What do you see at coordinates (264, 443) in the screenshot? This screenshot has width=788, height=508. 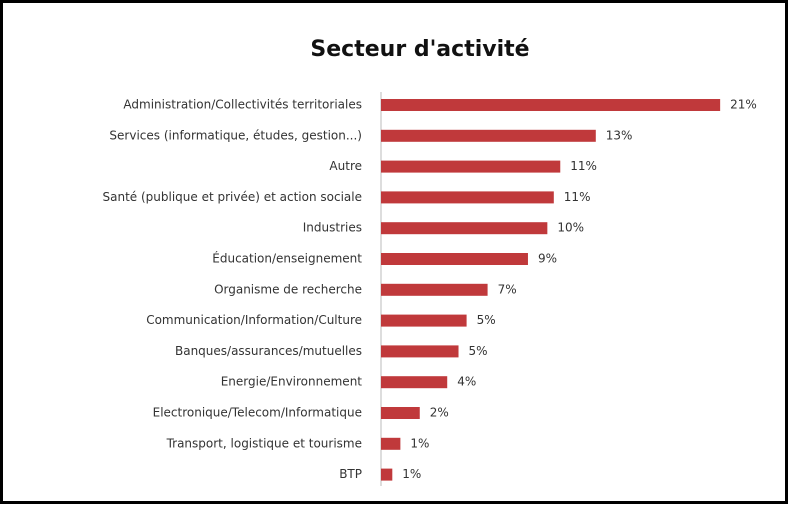 I see `category-label: Transport, logistique et tourisme` at bounding box center [264, 443].